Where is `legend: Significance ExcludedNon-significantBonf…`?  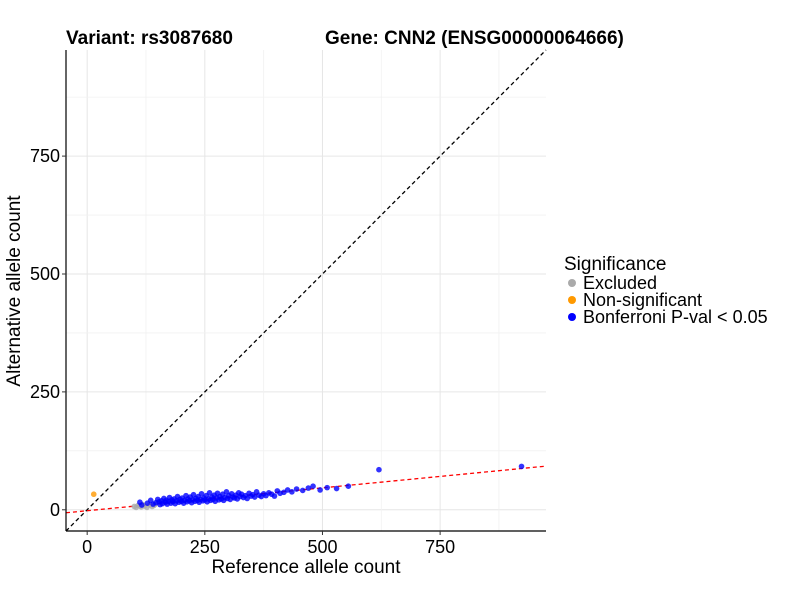
legend: Significance ExcludedNon-significantBonf… is located at coordinates (666, 290).